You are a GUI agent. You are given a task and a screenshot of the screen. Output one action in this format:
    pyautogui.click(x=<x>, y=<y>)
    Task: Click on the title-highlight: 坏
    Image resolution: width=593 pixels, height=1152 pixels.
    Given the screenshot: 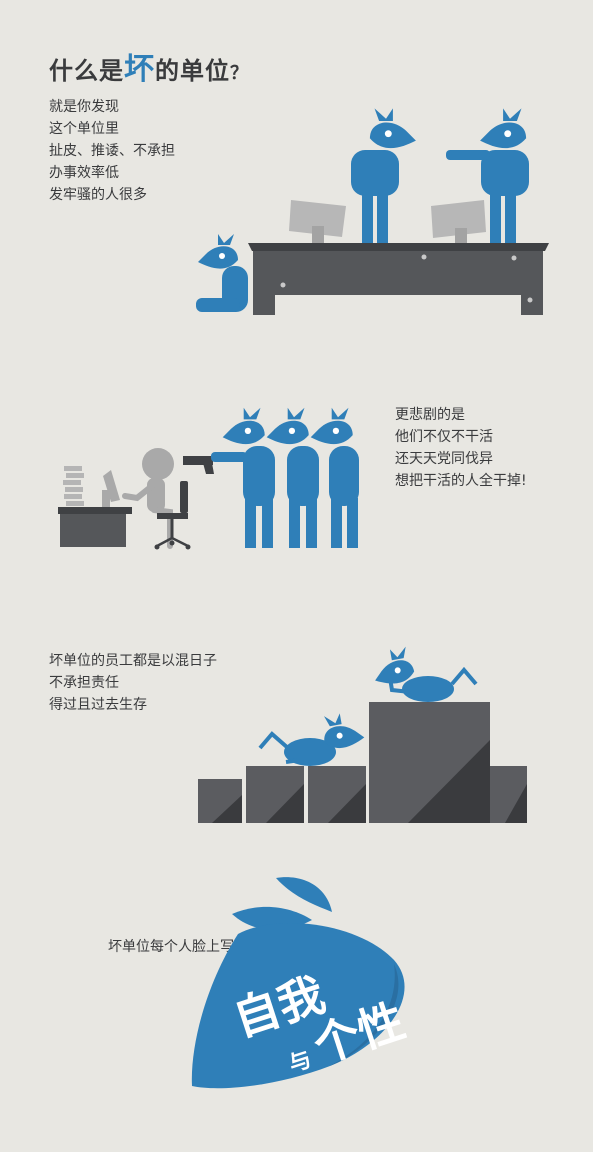 What is the action you would take?
    pyautogui.click(x=139, y=69)
    